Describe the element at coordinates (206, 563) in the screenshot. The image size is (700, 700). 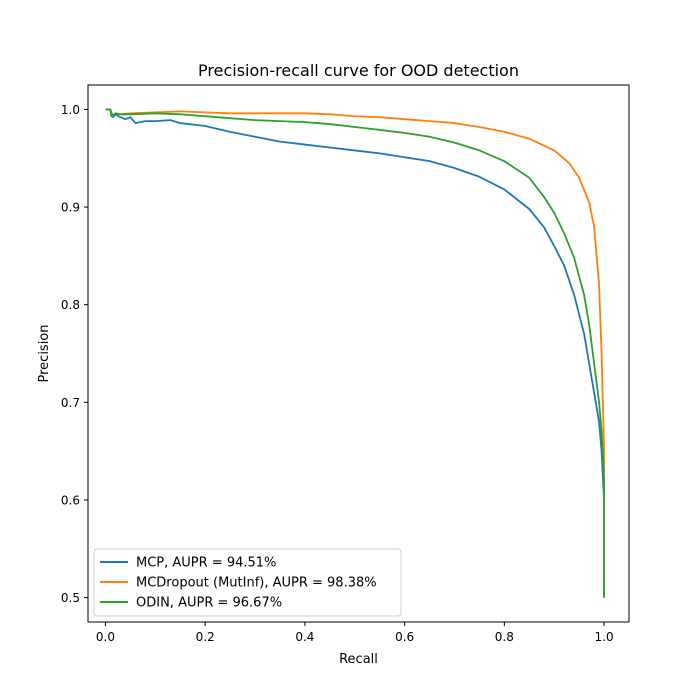
I see `legend-label-mcp: MCP, AUPR = 94.51%` at that location.